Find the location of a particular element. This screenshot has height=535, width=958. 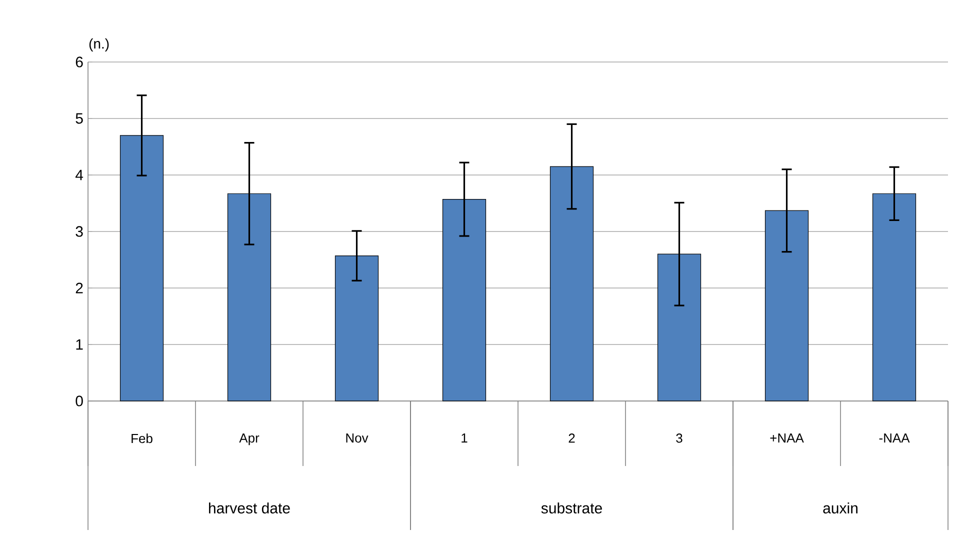

x-tick-label: Apr is located at coordinates (249, 440).